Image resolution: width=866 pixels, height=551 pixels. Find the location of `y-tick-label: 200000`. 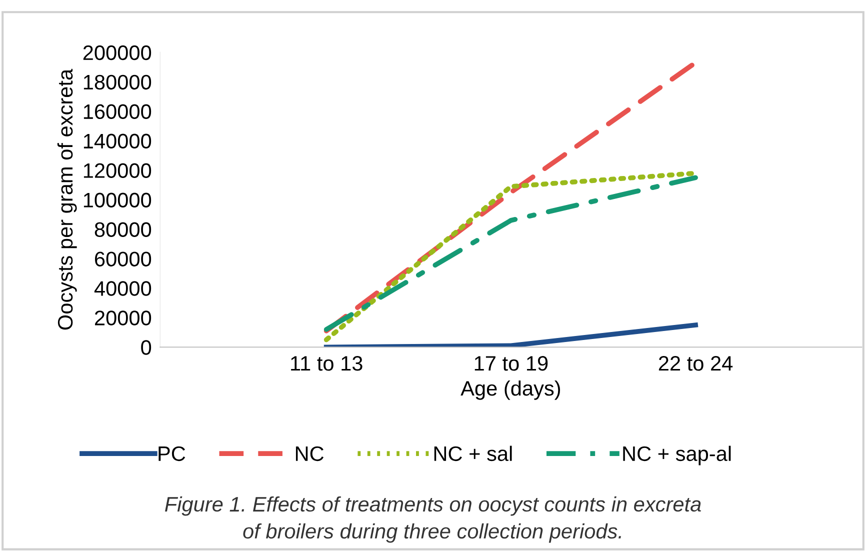

y-tick-label: 200000 is located at coordinates (117, 52).